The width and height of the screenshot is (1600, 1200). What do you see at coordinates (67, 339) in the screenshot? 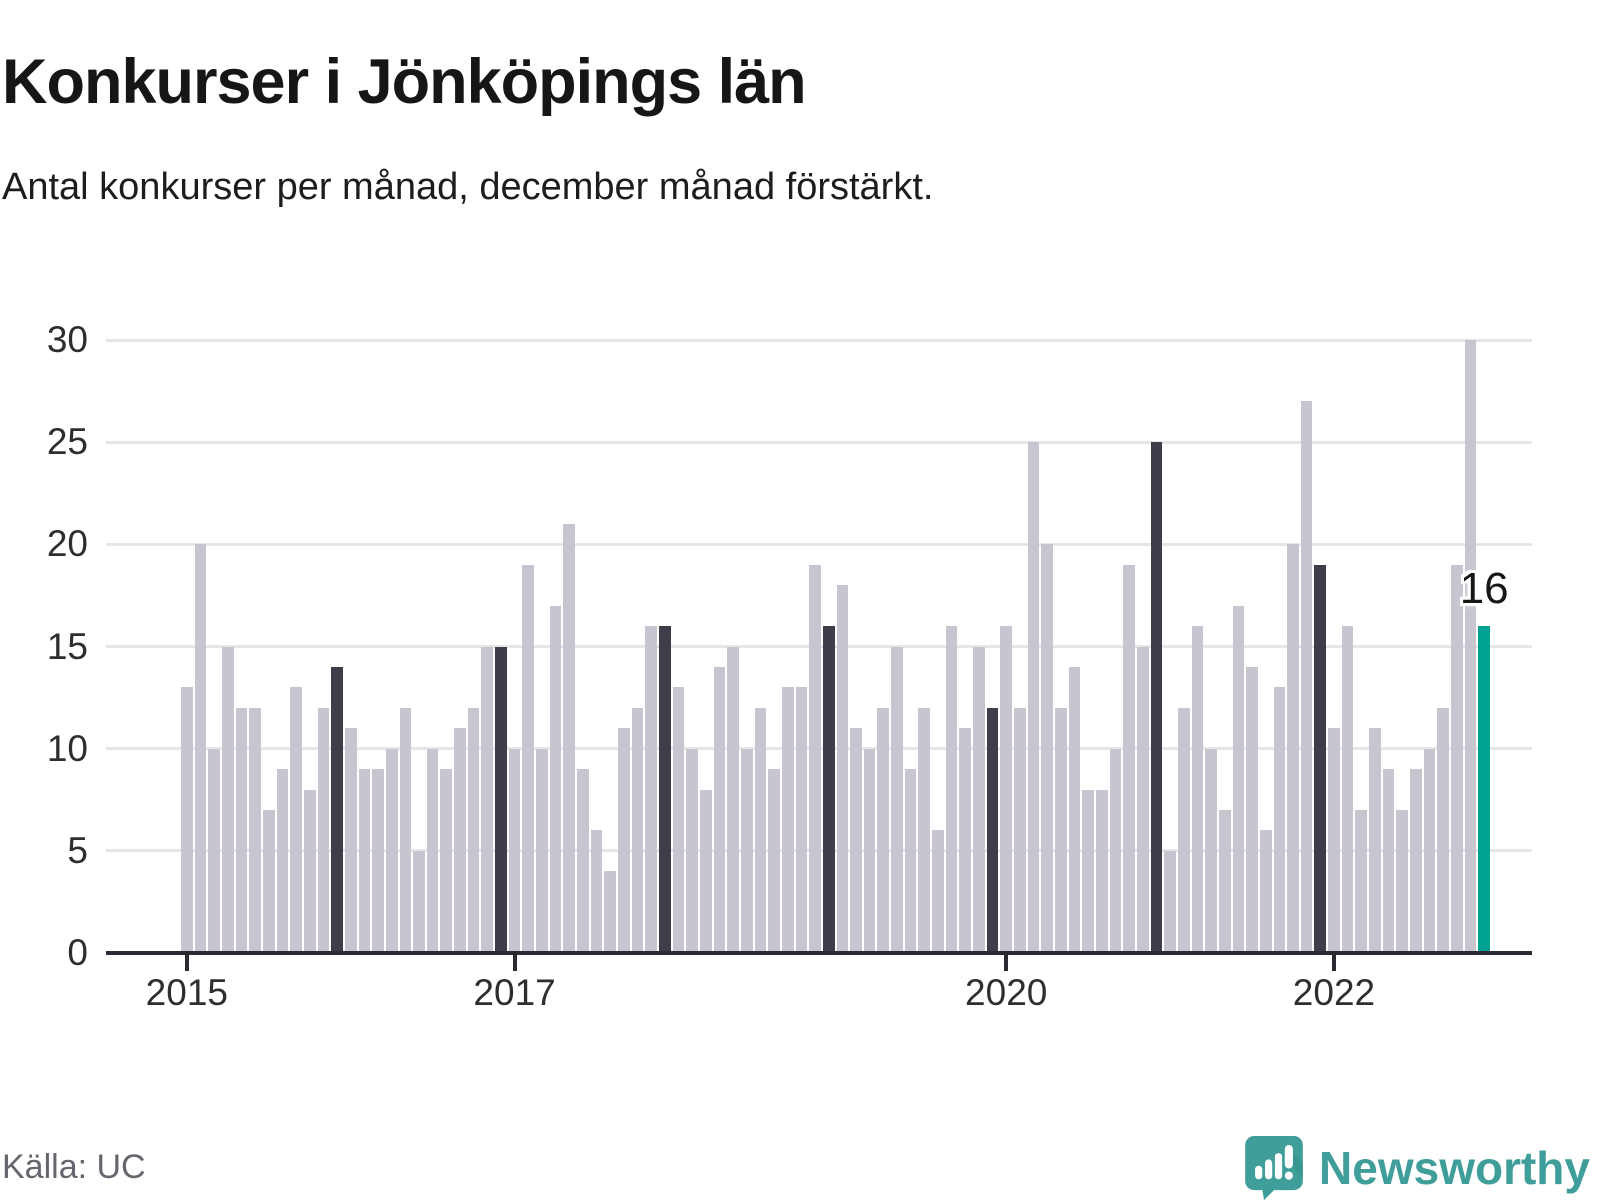
I see `y-axis-tick-label: 30` at bounding box center [67, 339].